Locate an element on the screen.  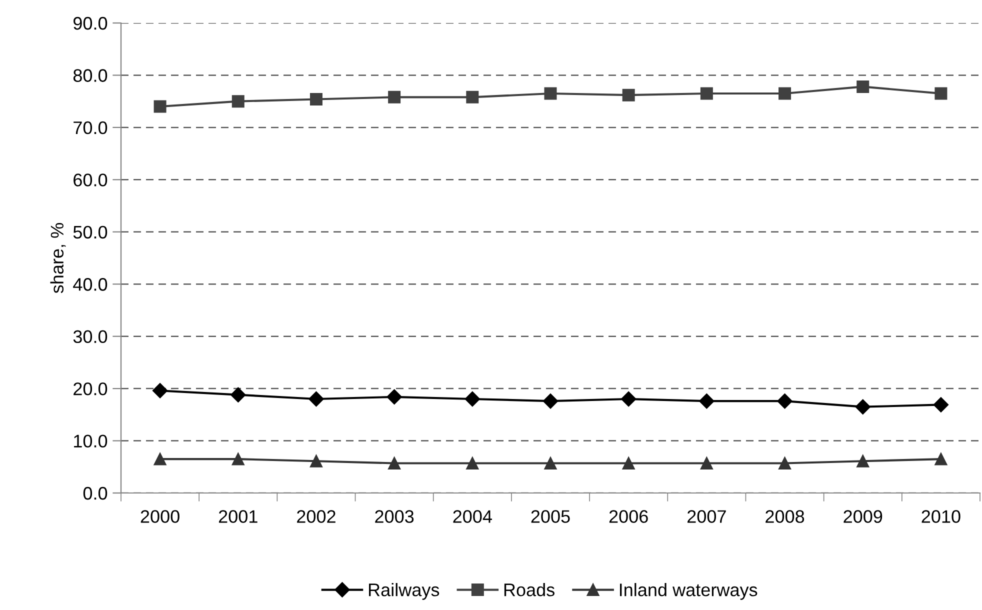
y-tick-label: 90.0 is located at coordinates (91, 23).